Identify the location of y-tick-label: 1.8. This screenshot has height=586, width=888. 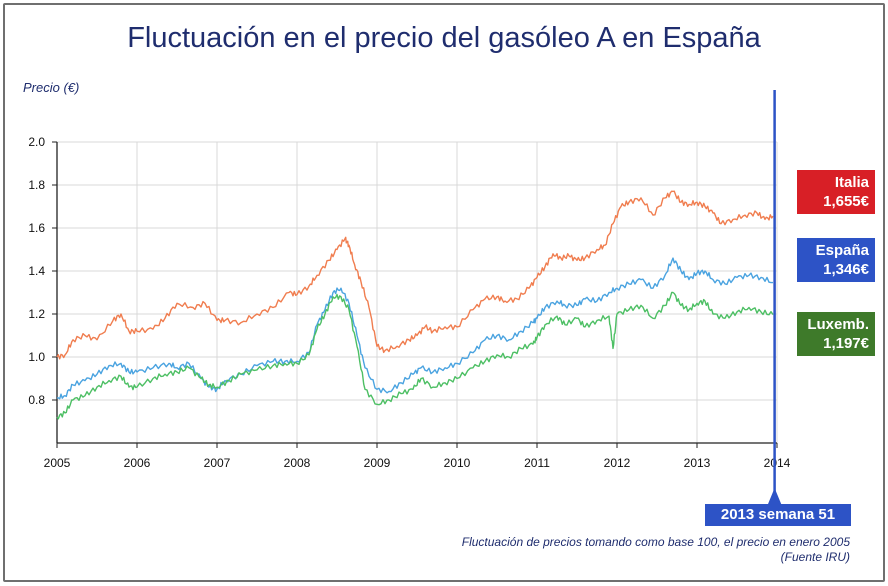
(36, 185).